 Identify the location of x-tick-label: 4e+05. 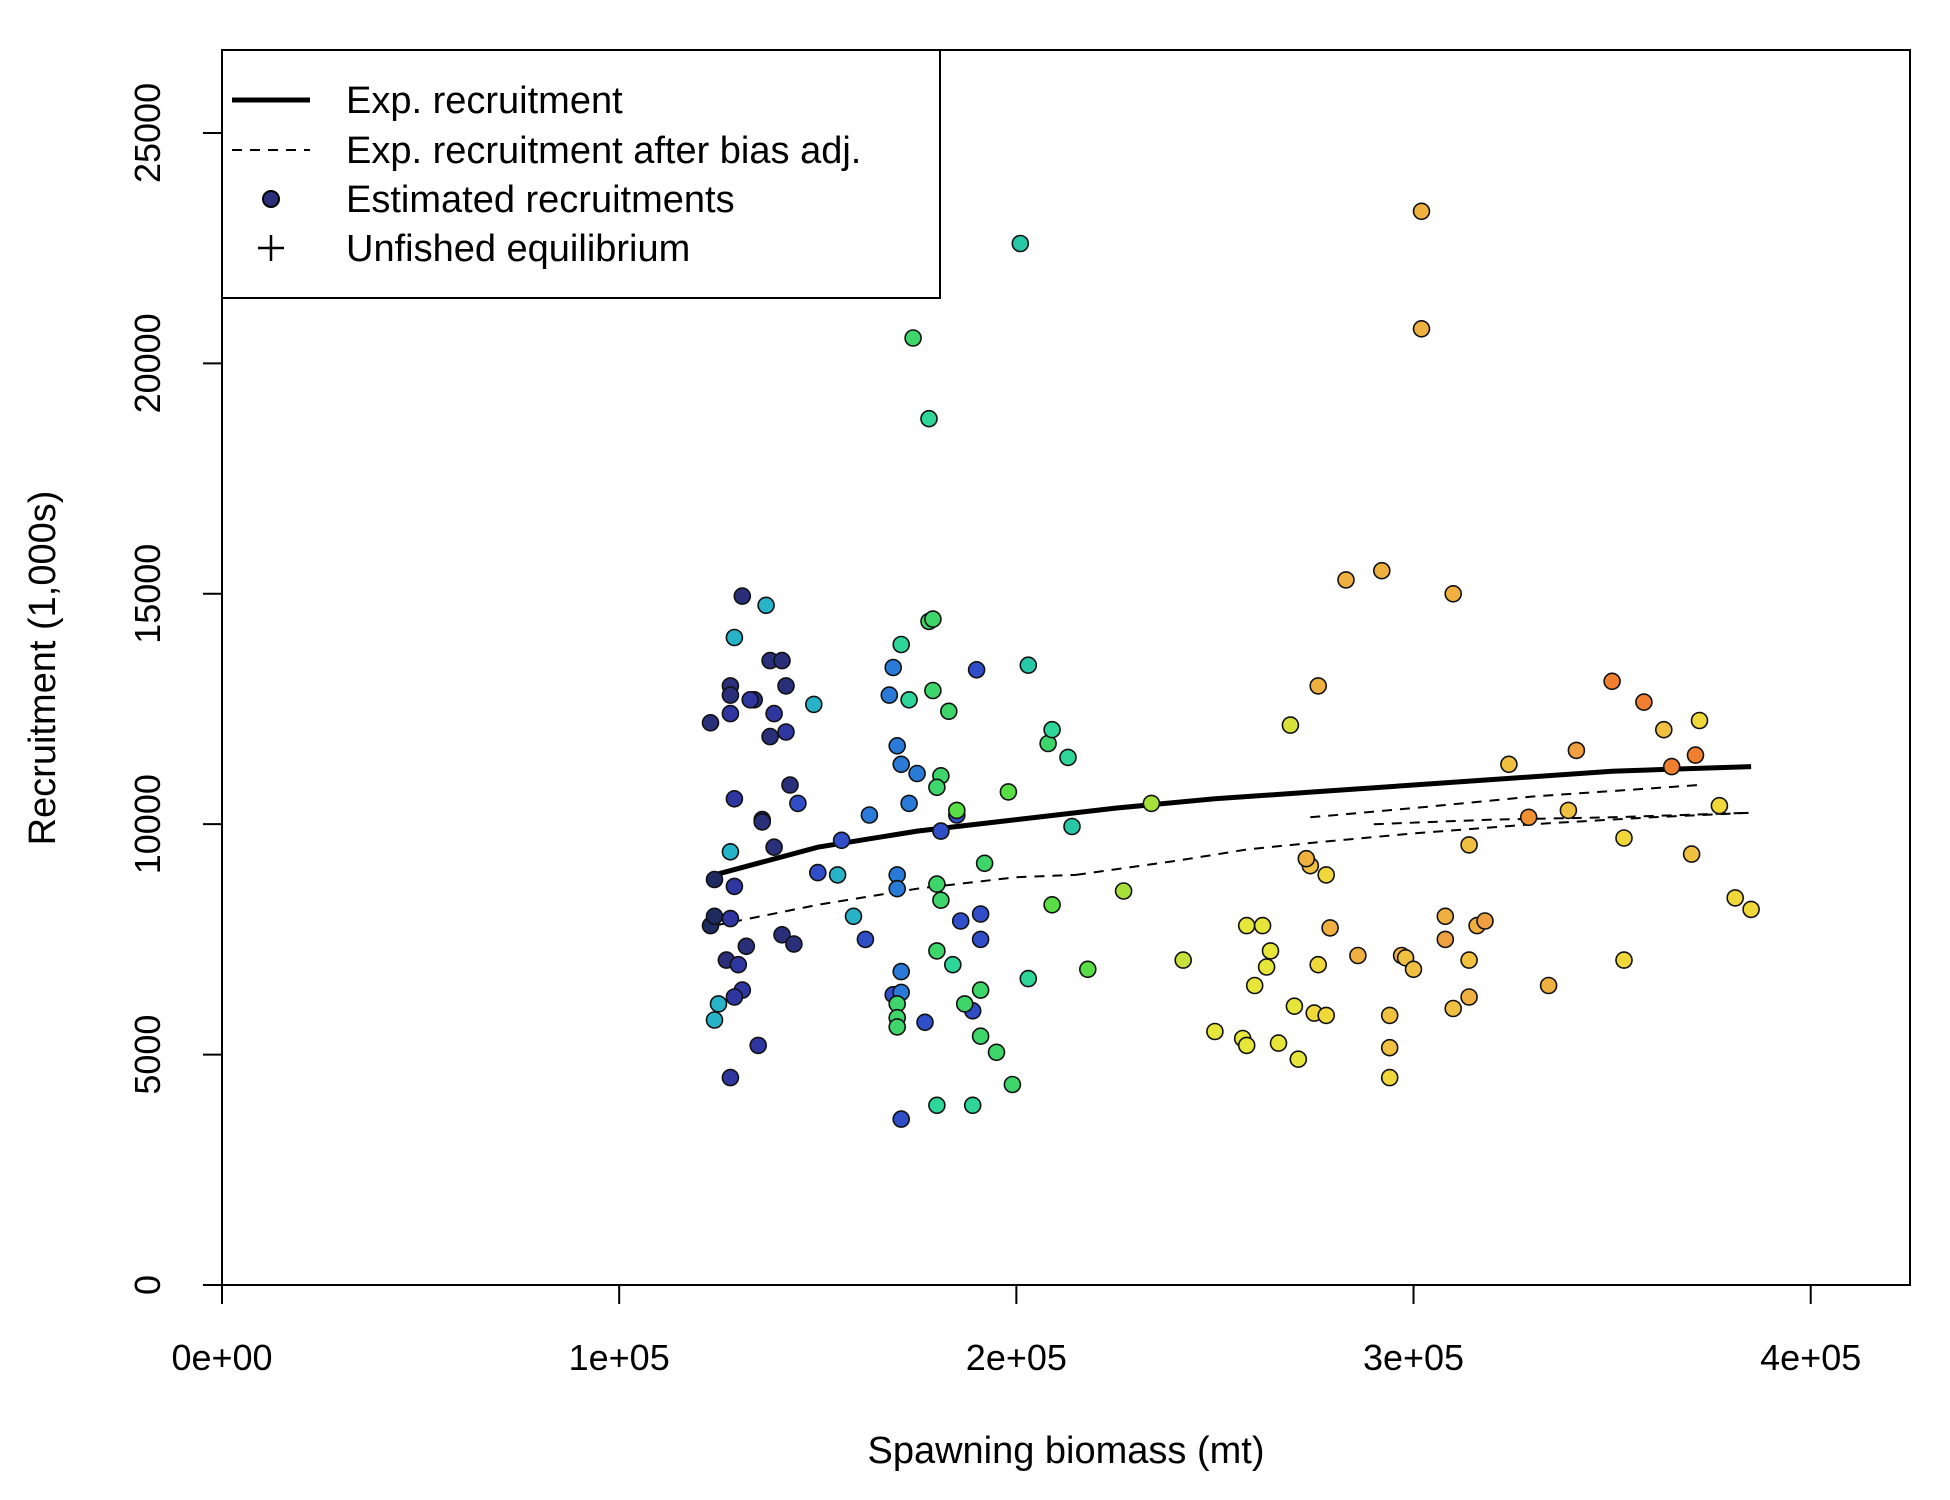
(1810, 1357).